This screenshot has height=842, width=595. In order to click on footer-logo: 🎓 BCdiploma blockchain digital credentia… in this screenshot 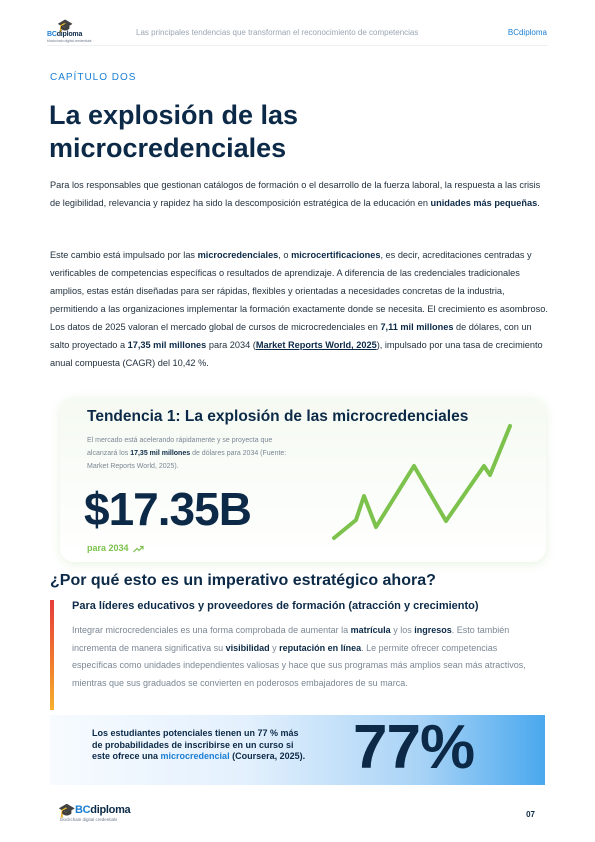, I will do `click(108, 814)`.